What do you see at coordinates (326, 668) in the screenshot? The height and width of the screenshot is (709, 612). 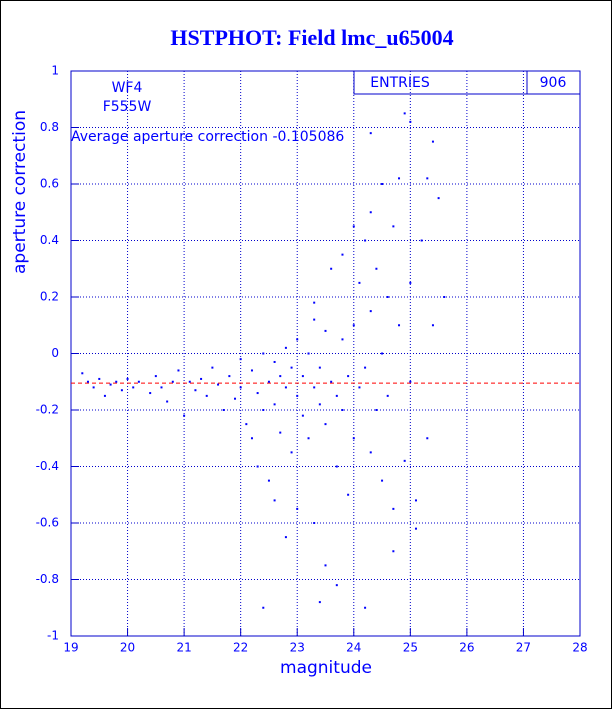 I see `x-axis-label: magnitude` at bounding box center [326, 668].